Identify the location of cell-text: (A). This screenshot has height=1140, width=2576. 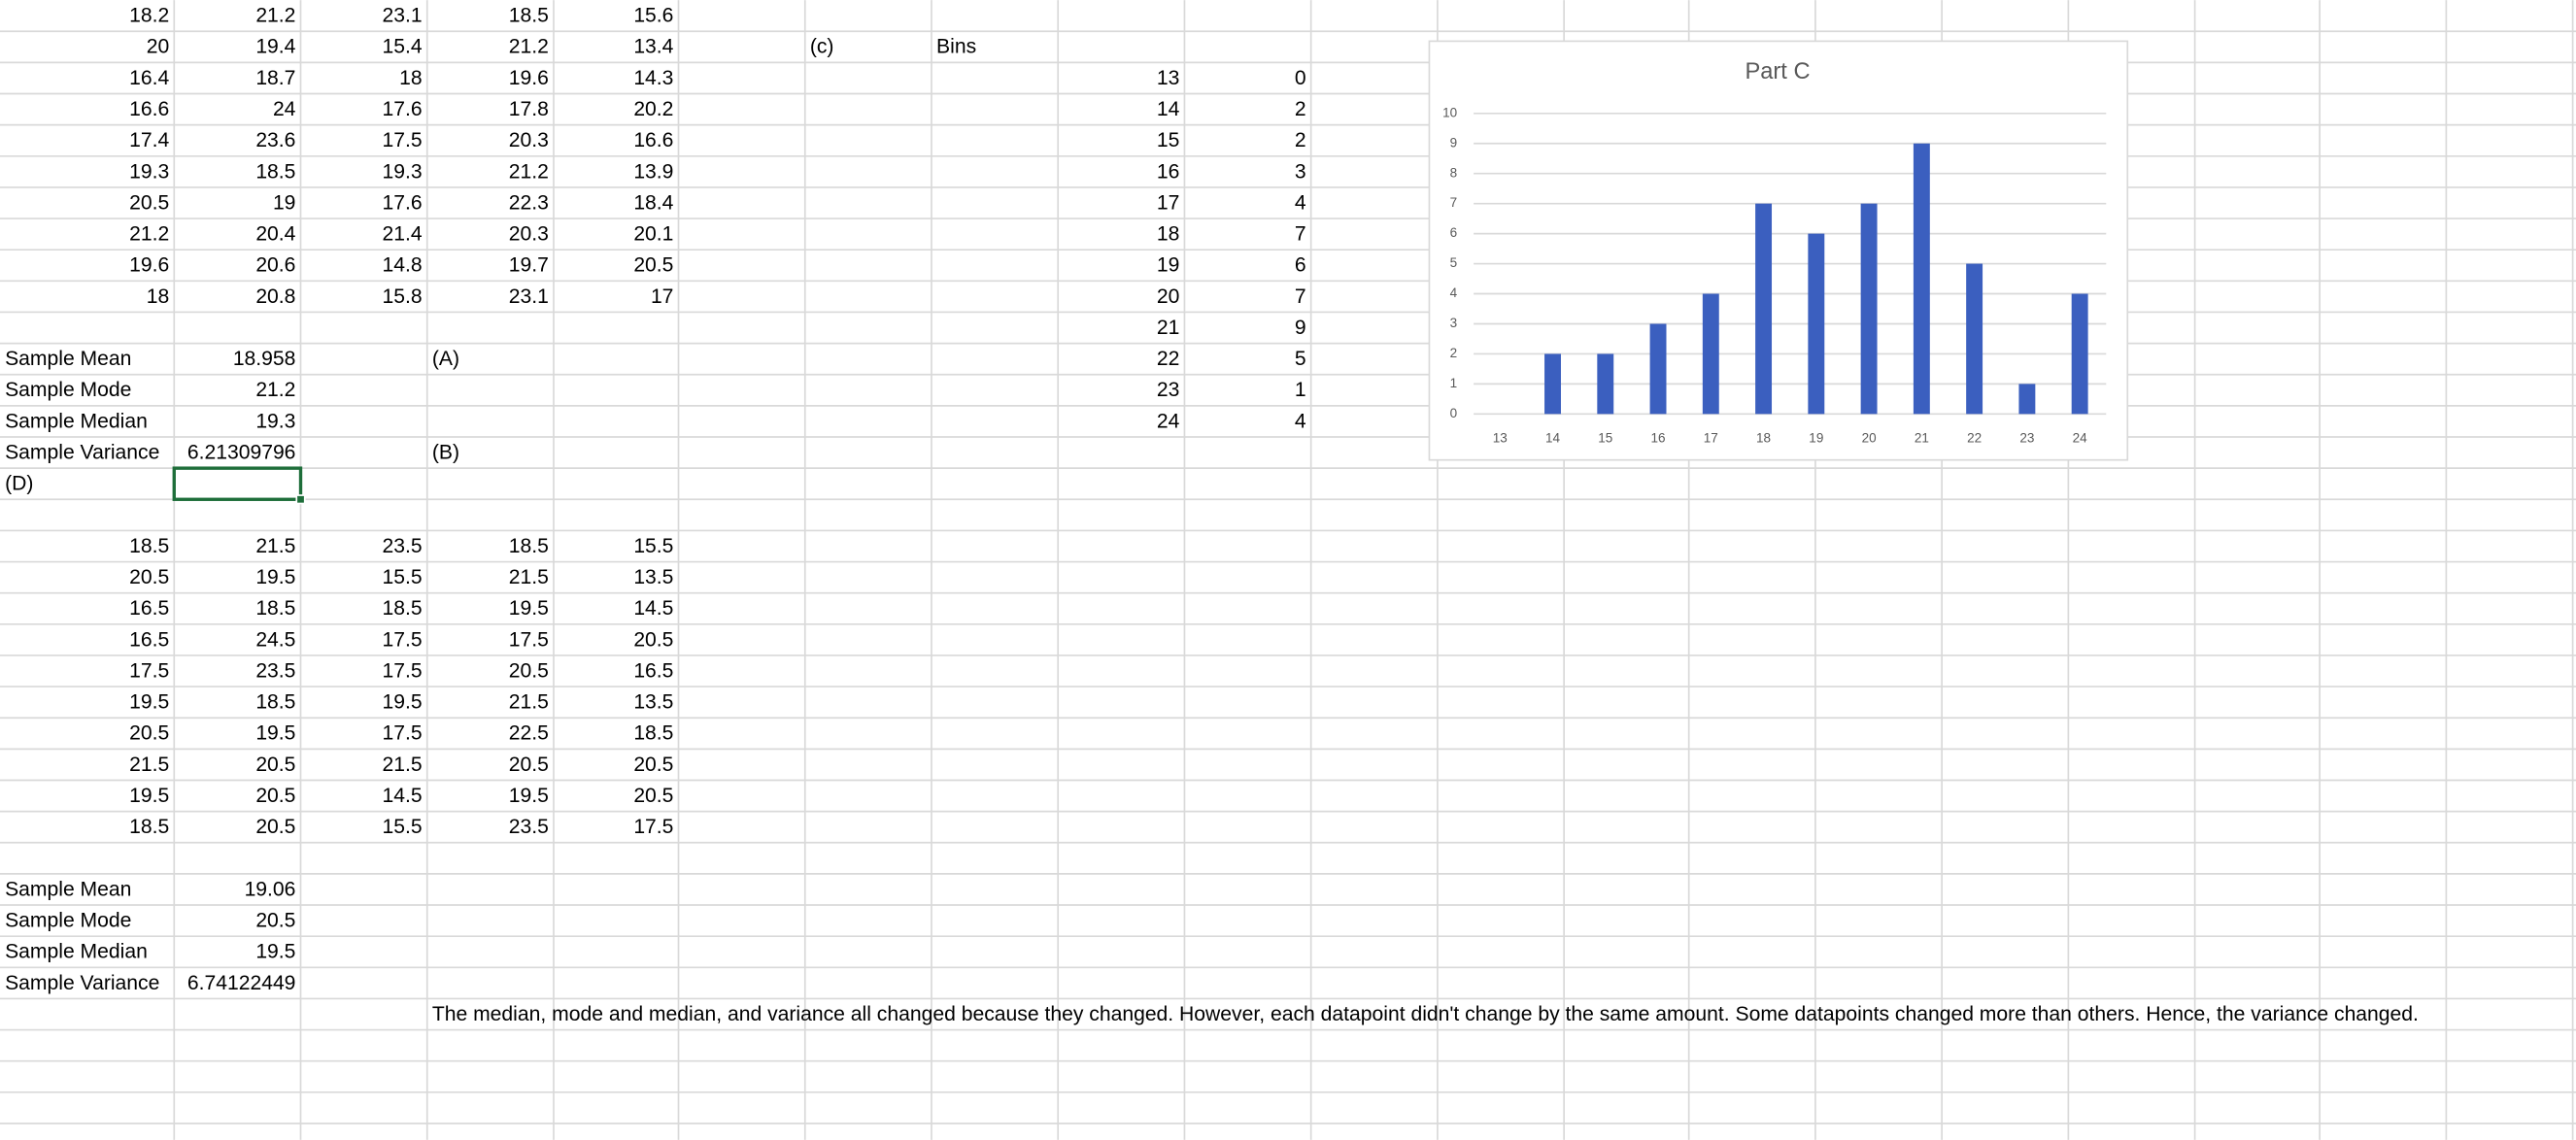
(445, 359).